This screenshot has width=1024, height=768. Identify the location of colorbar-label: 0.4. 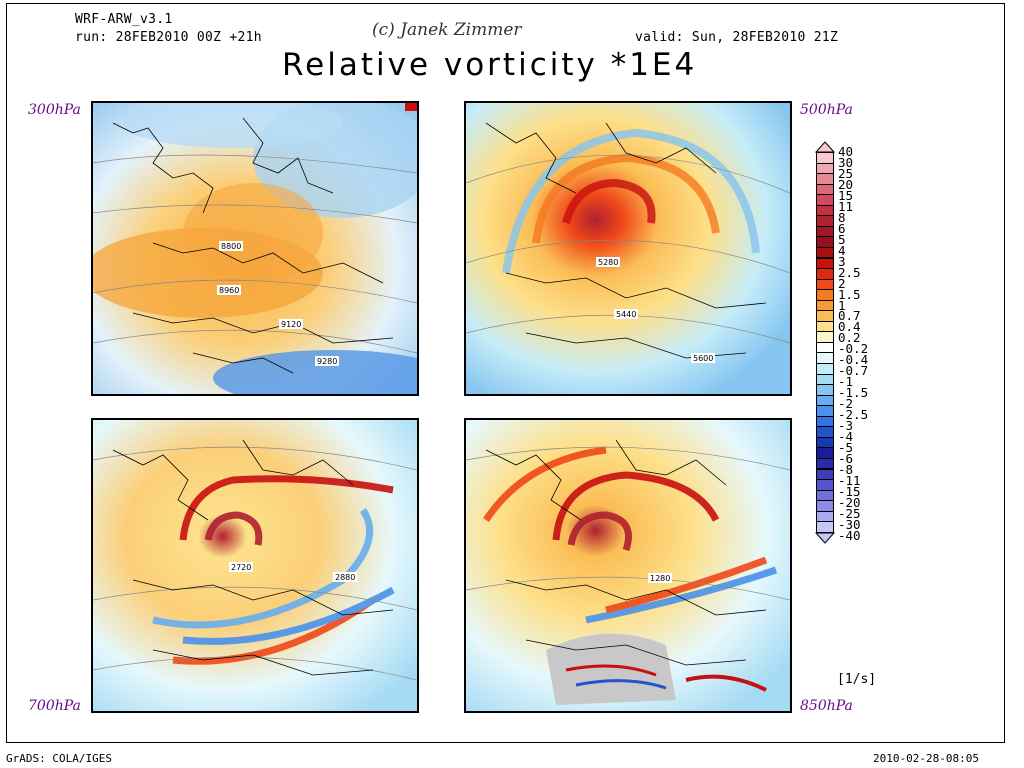
(849, 327).